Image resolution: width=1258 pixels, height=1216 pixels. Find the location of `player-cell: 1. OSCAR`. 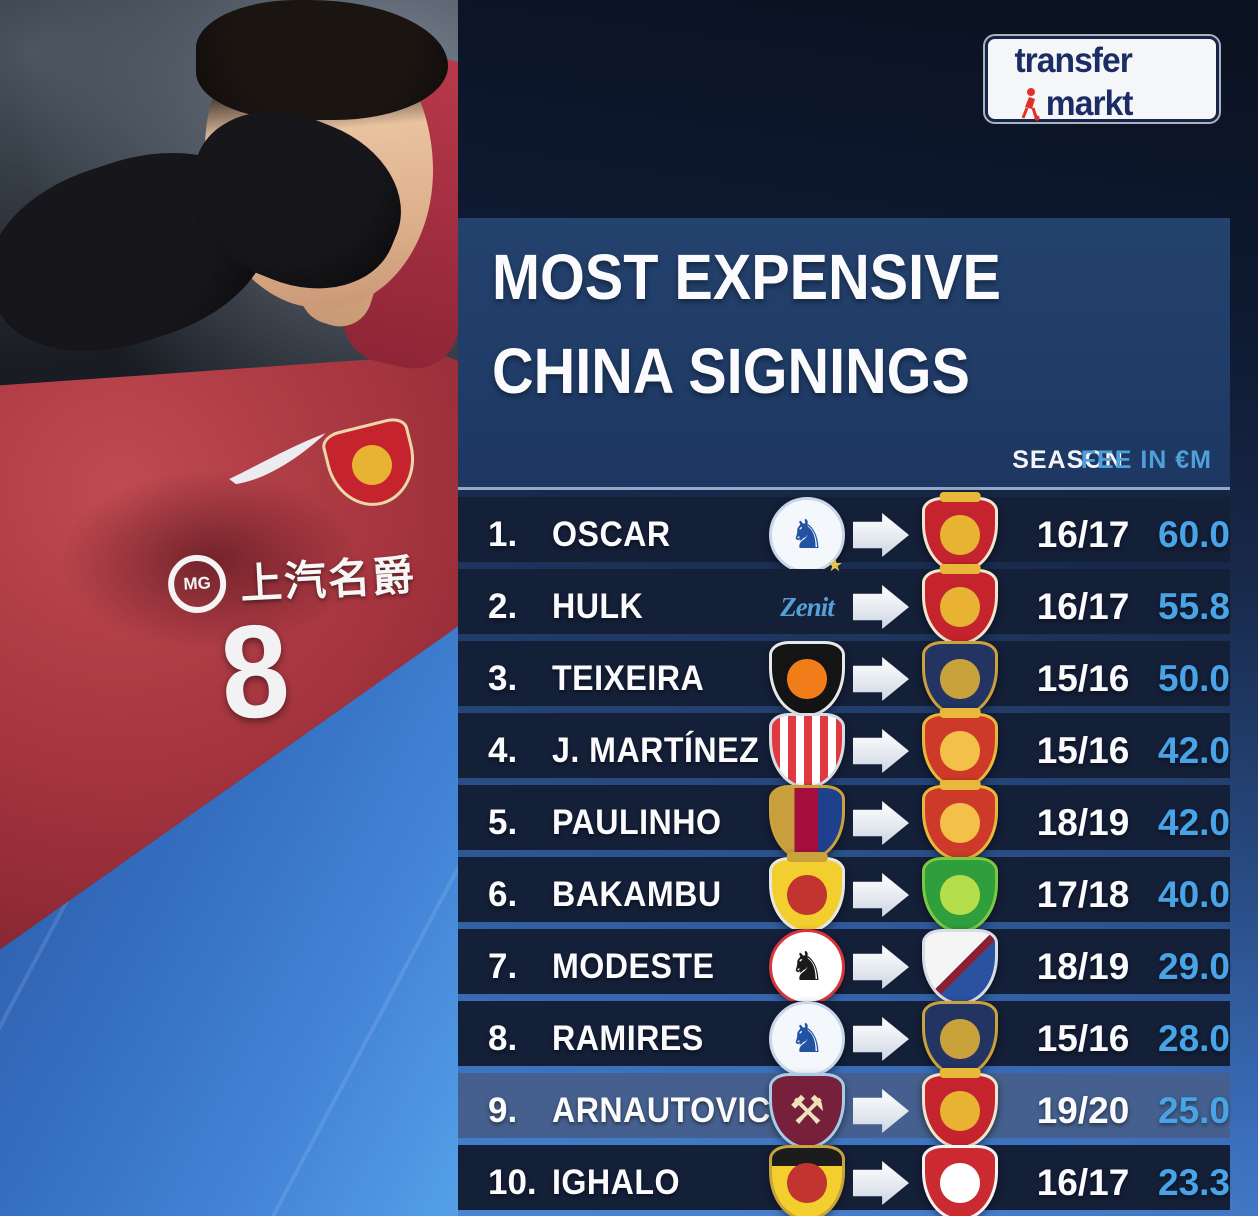

player-cell: 1. OSCAR is located at coordinates (611, 535).